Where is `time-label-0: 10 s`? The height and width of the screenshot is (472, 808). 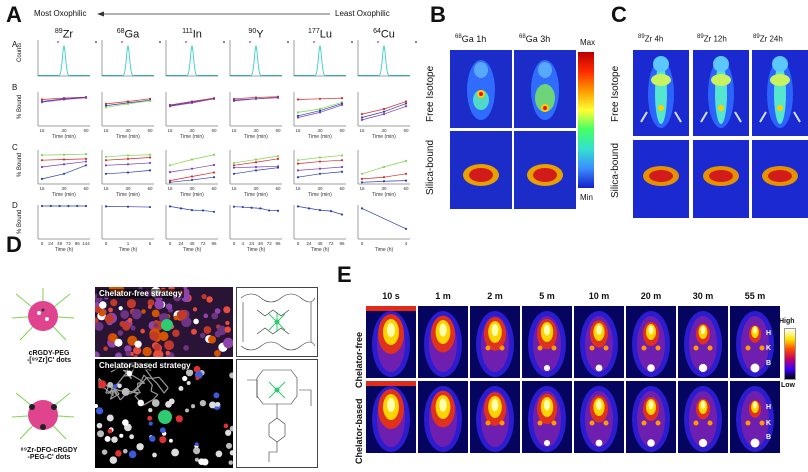 time-label-0: 10 s is located at coordinates (391, 296).